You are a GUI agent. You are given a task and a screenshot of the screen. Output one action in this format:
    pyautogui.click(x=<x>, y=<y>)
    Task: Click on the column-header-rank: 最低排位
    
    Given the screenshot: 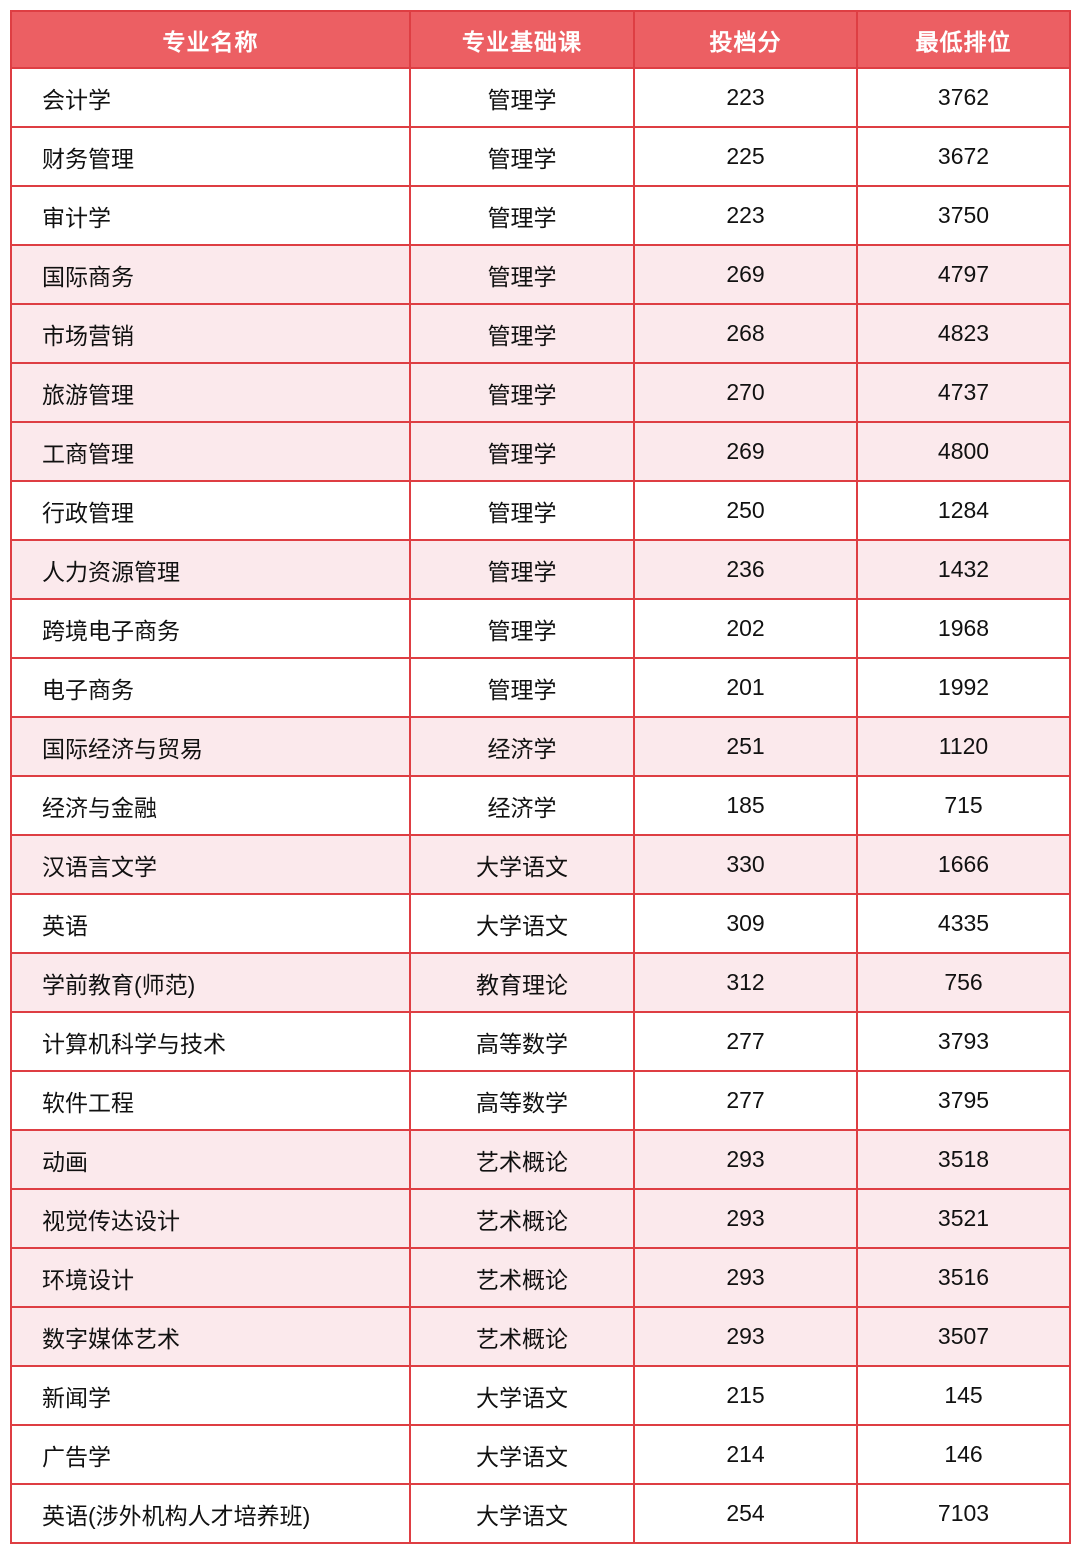 What is the action you would take?
    pyautogui.click(x=963, y=39)
    